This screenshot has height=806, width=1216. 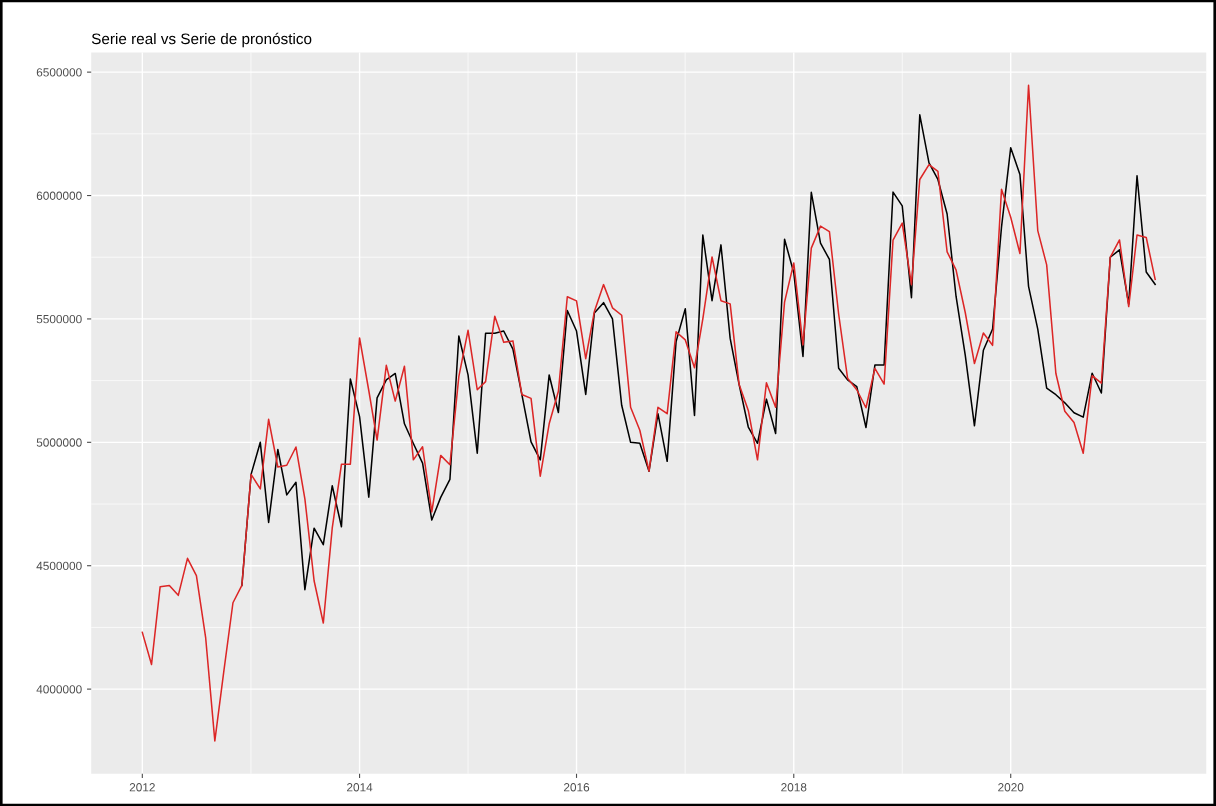 What do you see at coordinates (1011, 787) in the screenshot?
I see `x-tick-label: 2020` at bounding box center [1011, 787].